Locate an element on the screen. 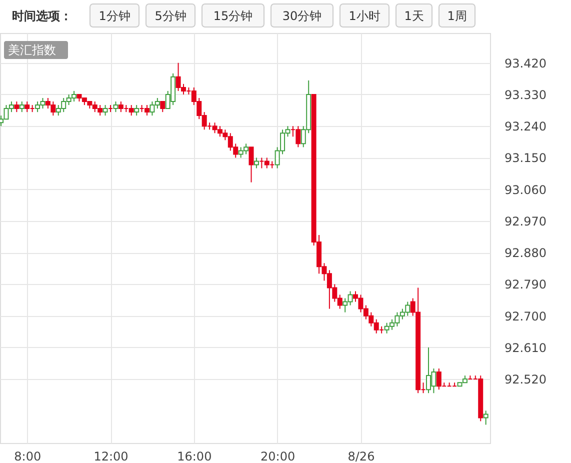 Image resolution: width=571 pixels, height=463 pixels. y-tick-label: 93.240 is located at coordinates (525, 127).